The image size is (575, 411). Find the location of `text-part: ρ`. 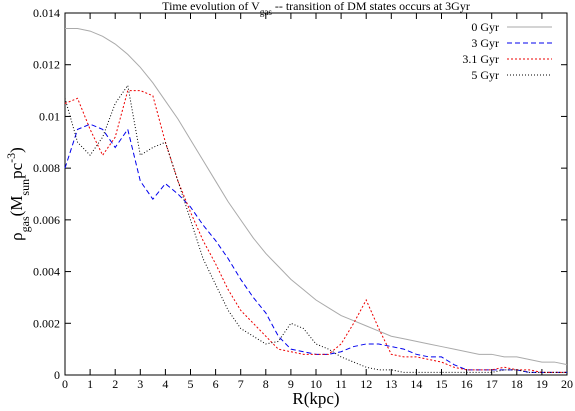

text-part: ρ is located at coordinates (16, 236).